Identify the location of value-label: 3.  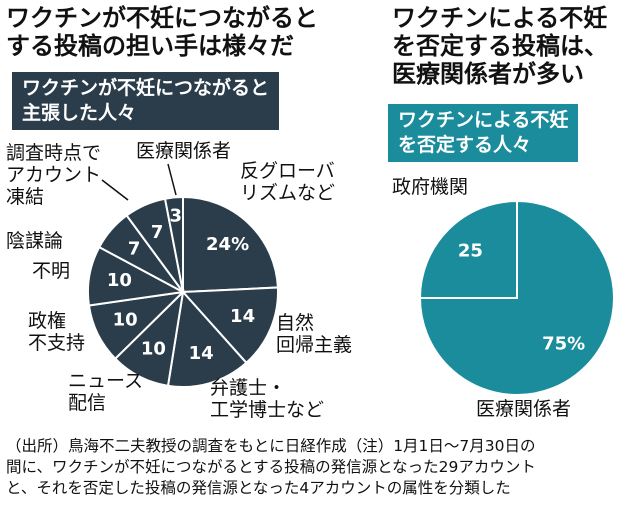
(176, 215).